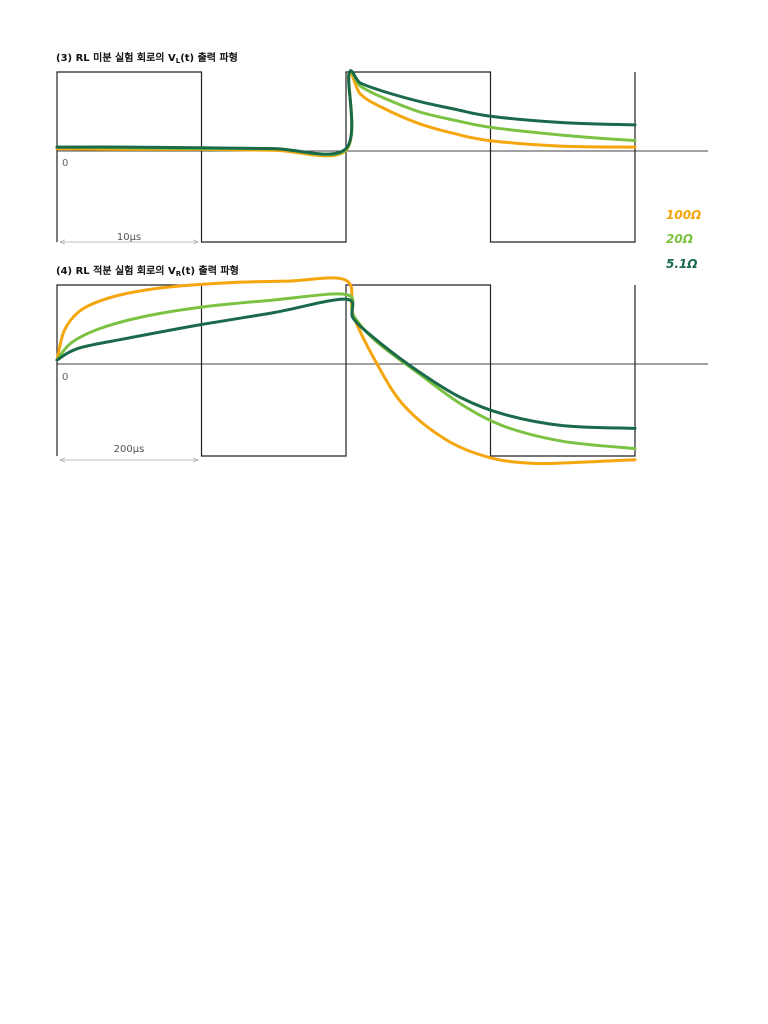 Image resolution: width=768 pixels, height=1024 pixels. Describe the element at coordinates (679, 239) in the screenshot. I see `legend-item-20-ohm: 20Ω` at that location.